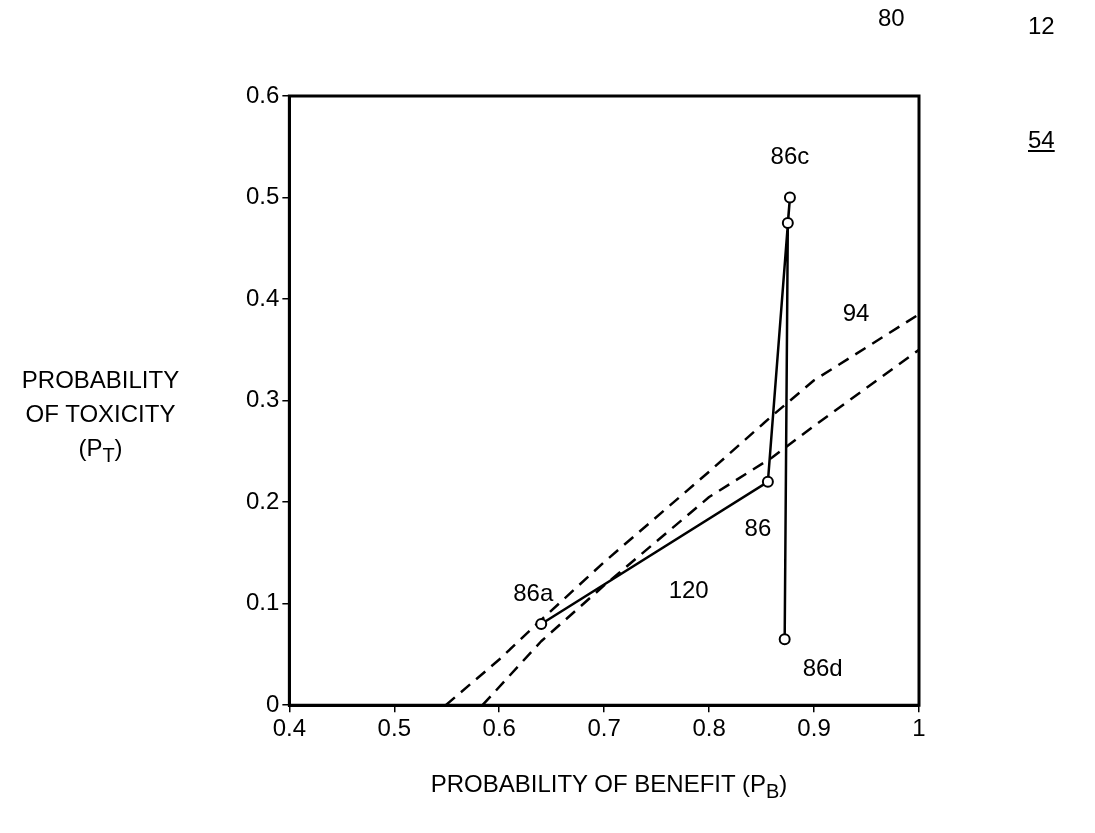  Describe the element at coordinates (891, 18) in the screenshot. I see `text: 80` at that location.